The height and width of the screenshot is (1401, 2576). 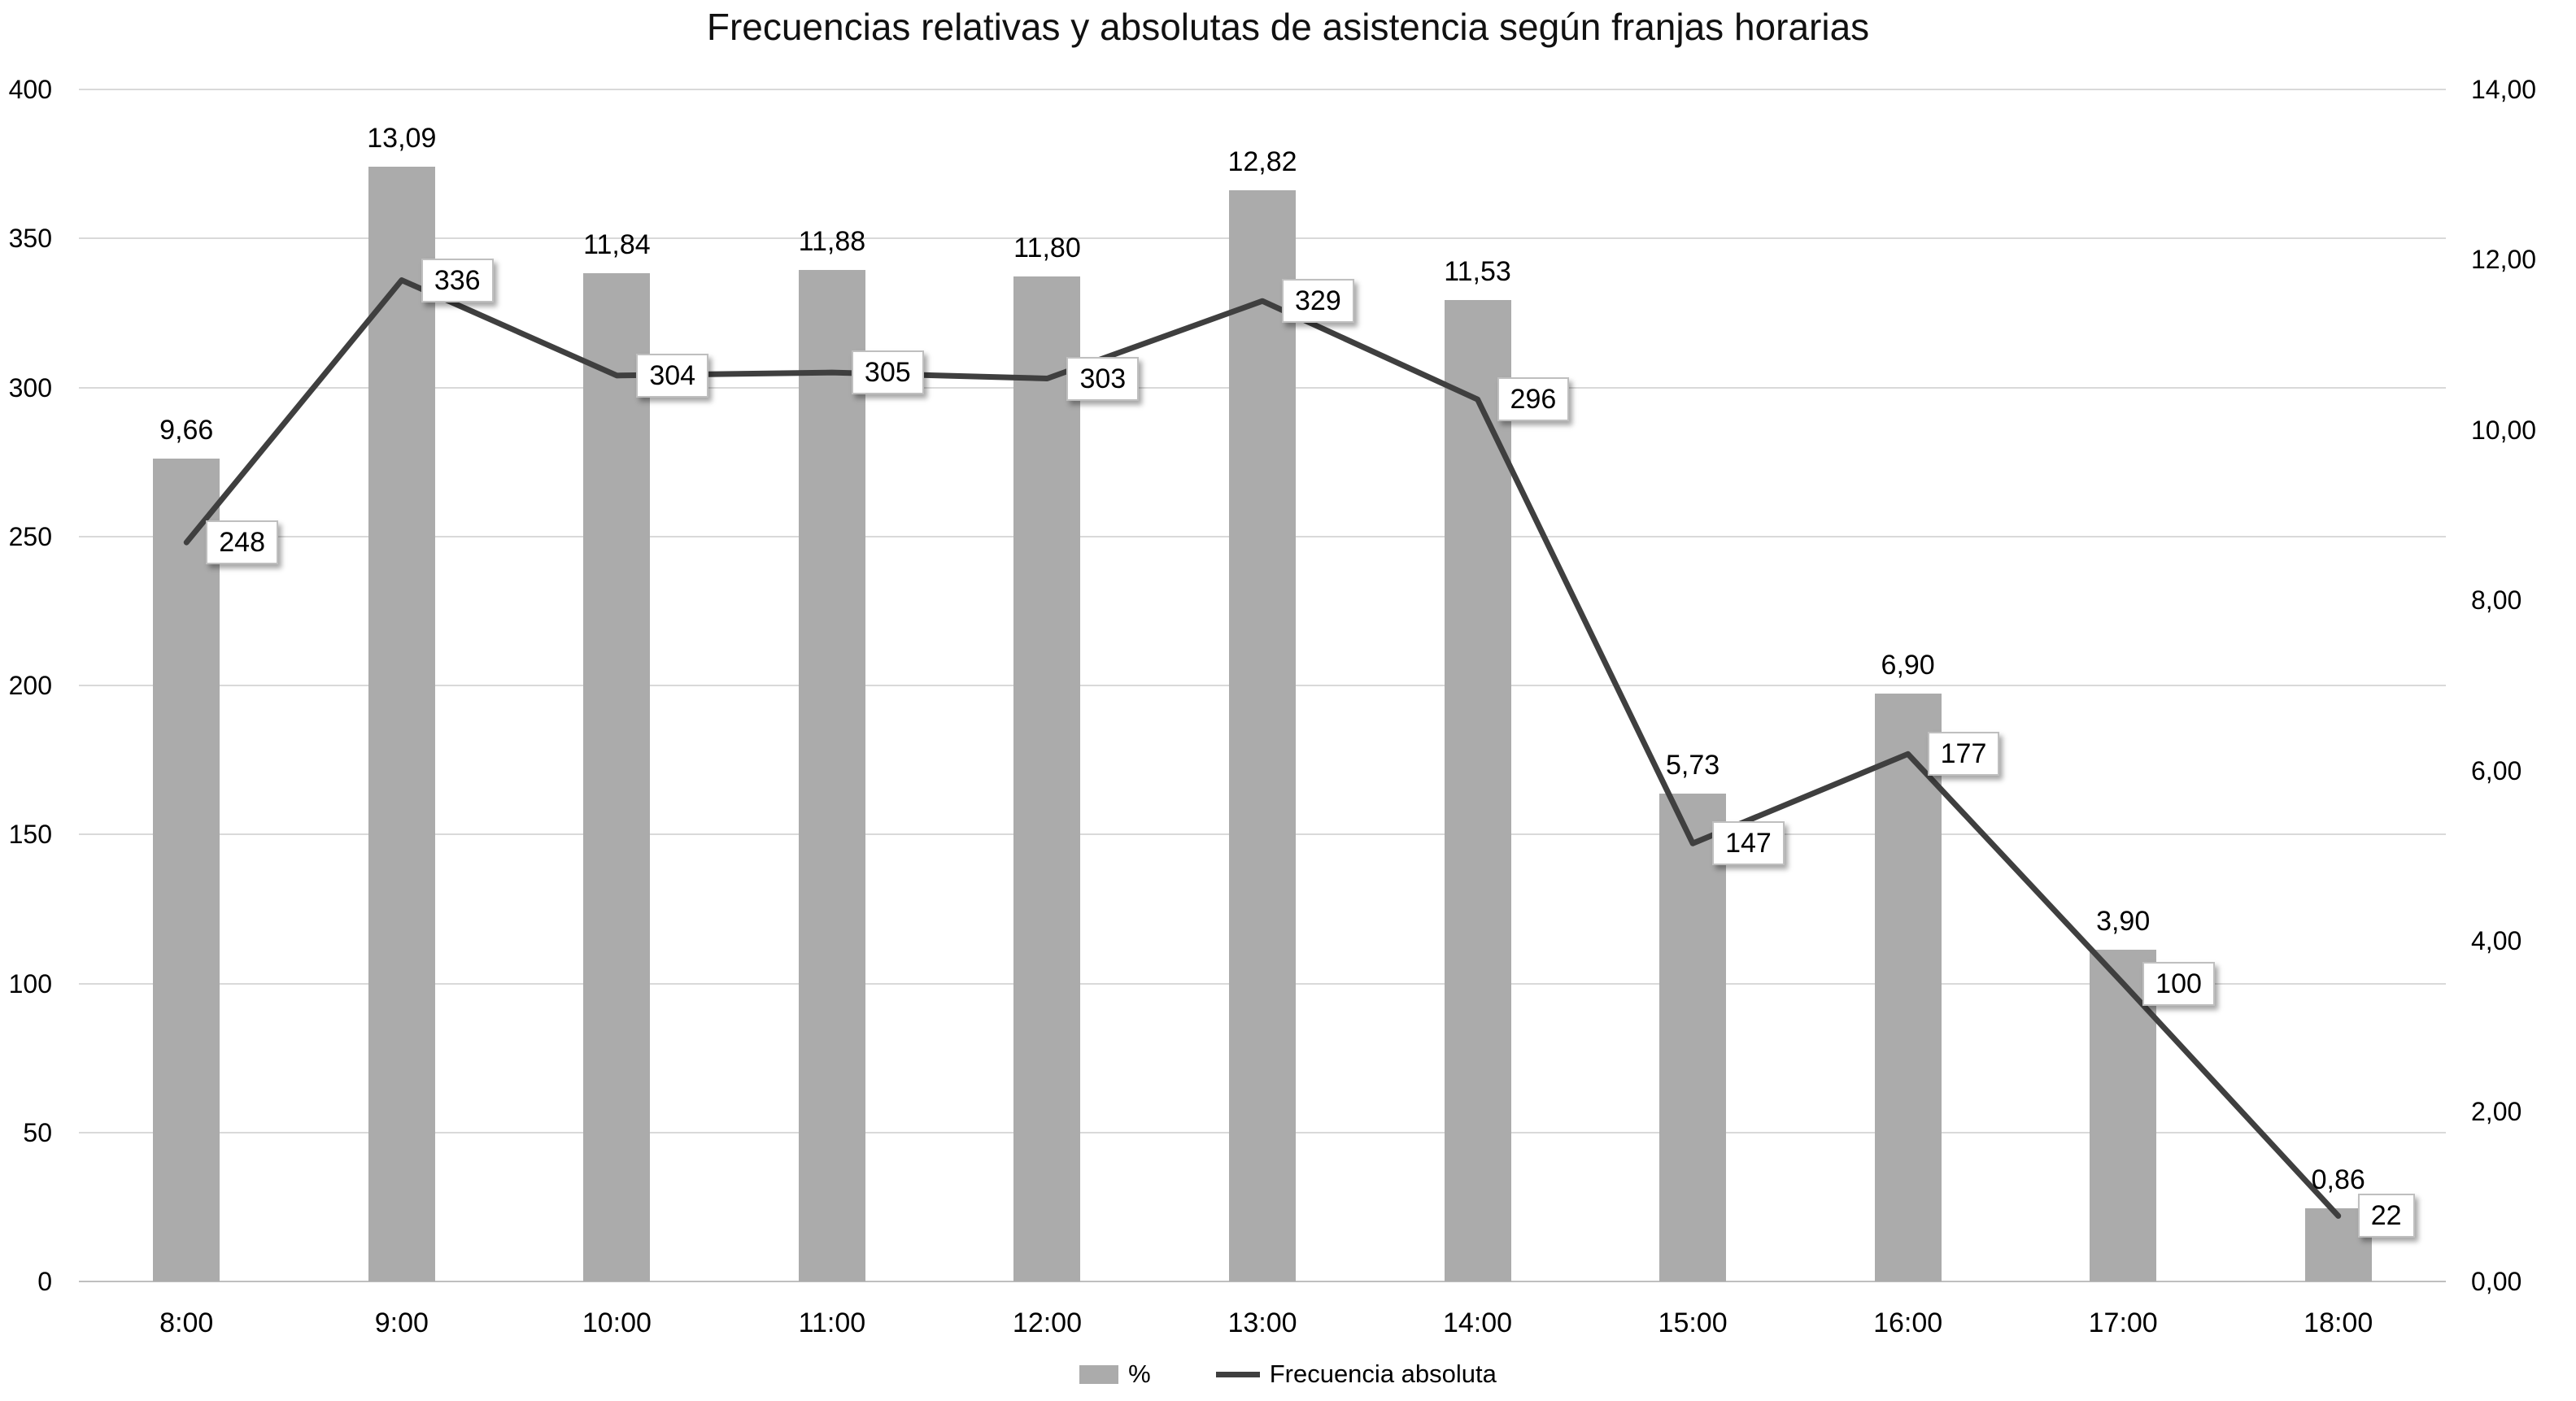 What do you see at coordinates (30, 90) in the screenshot?
I see `left-axis-tick-label: 400` at bounding box center [30, 90].